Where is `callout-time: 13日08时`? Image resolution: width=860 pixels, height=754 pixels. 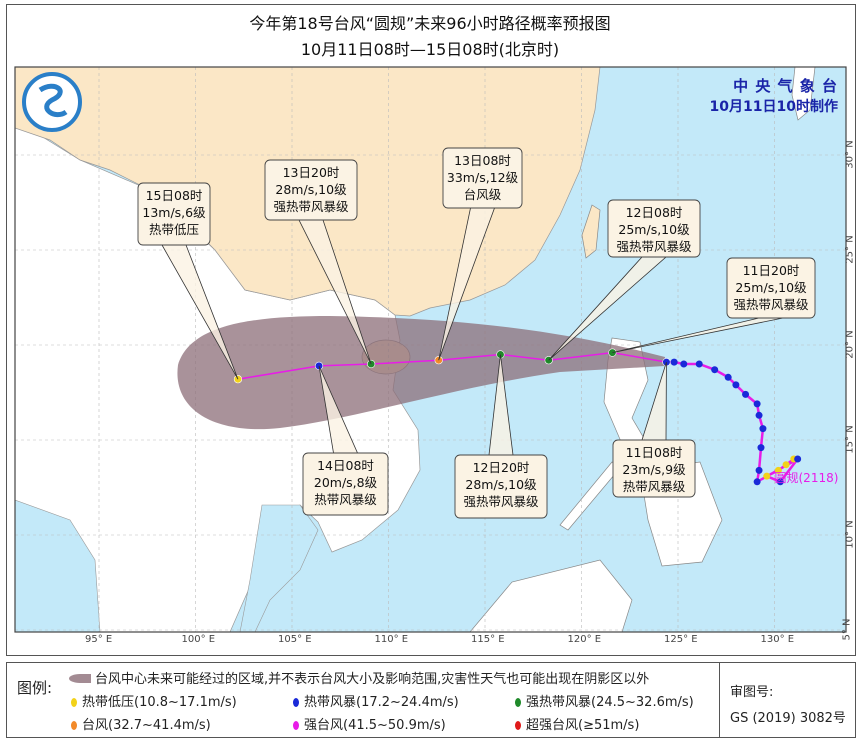 callout-time: 13日08时 is located at coordinates (482, 160).